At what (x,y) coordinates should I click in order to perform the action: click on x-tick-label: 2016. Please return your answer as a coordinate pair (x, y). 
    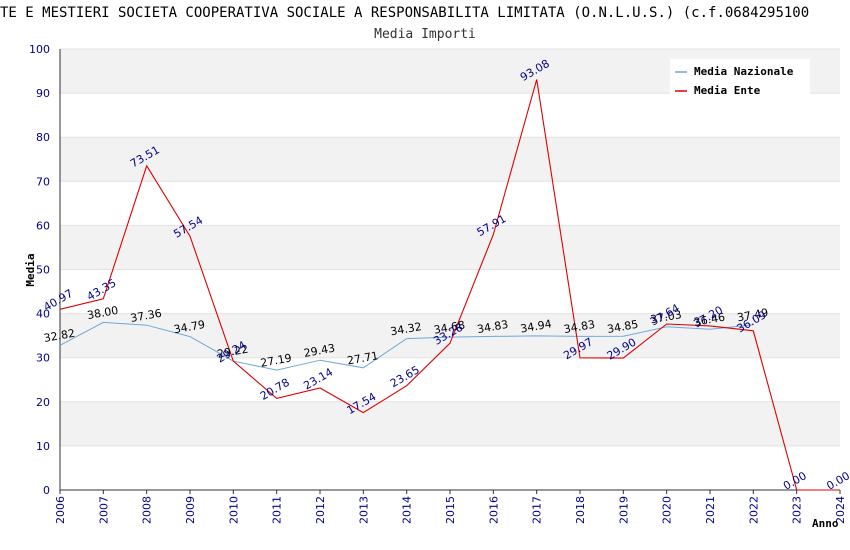
    Looking at the image, I should click on (493, 510).